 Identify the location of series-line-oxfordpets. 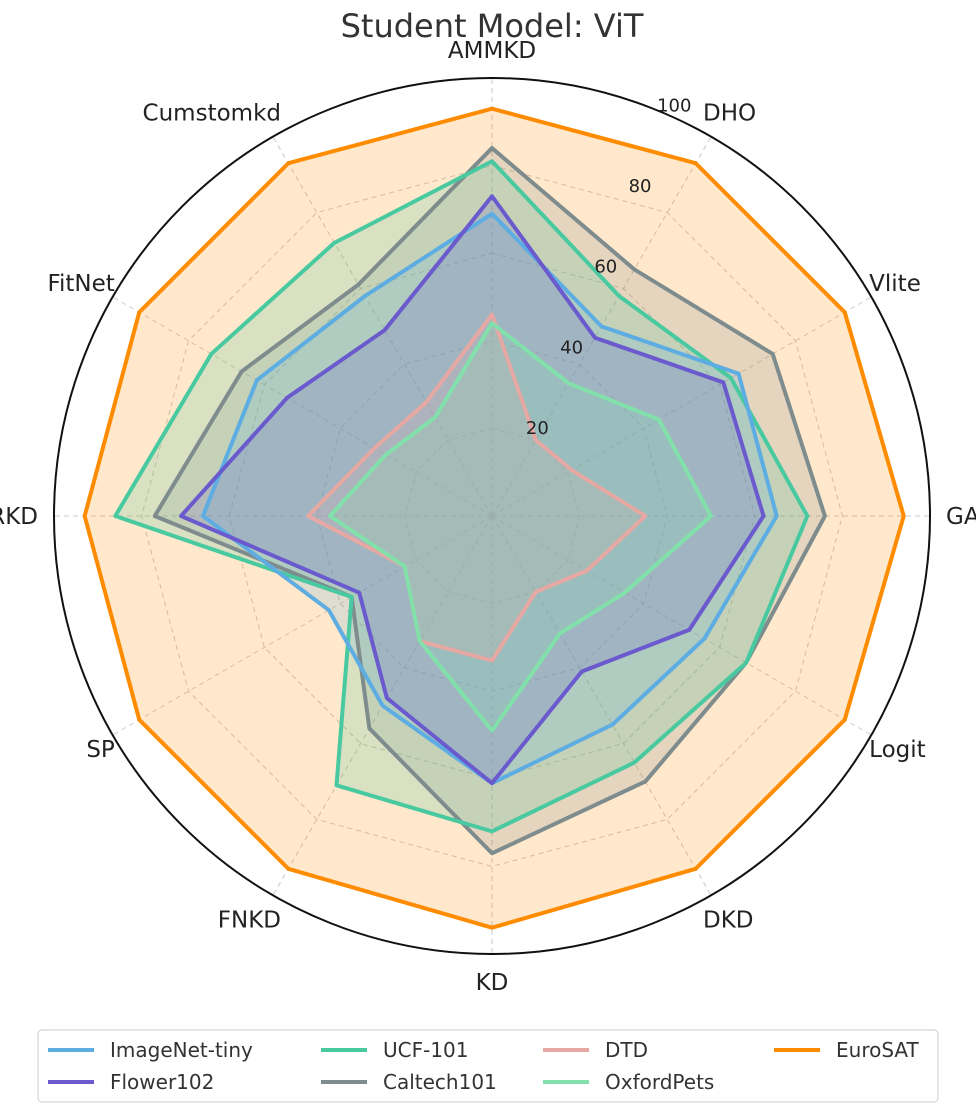
(520, 527).